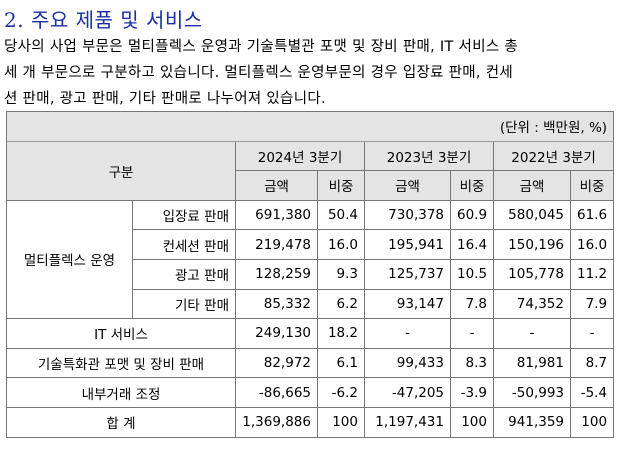 The width and height of the screenshot is (617, 450). Describe the element at coordinates (429, 156) in the screenshot. I see `header-period-2023: 2023년 3분기` at that location.